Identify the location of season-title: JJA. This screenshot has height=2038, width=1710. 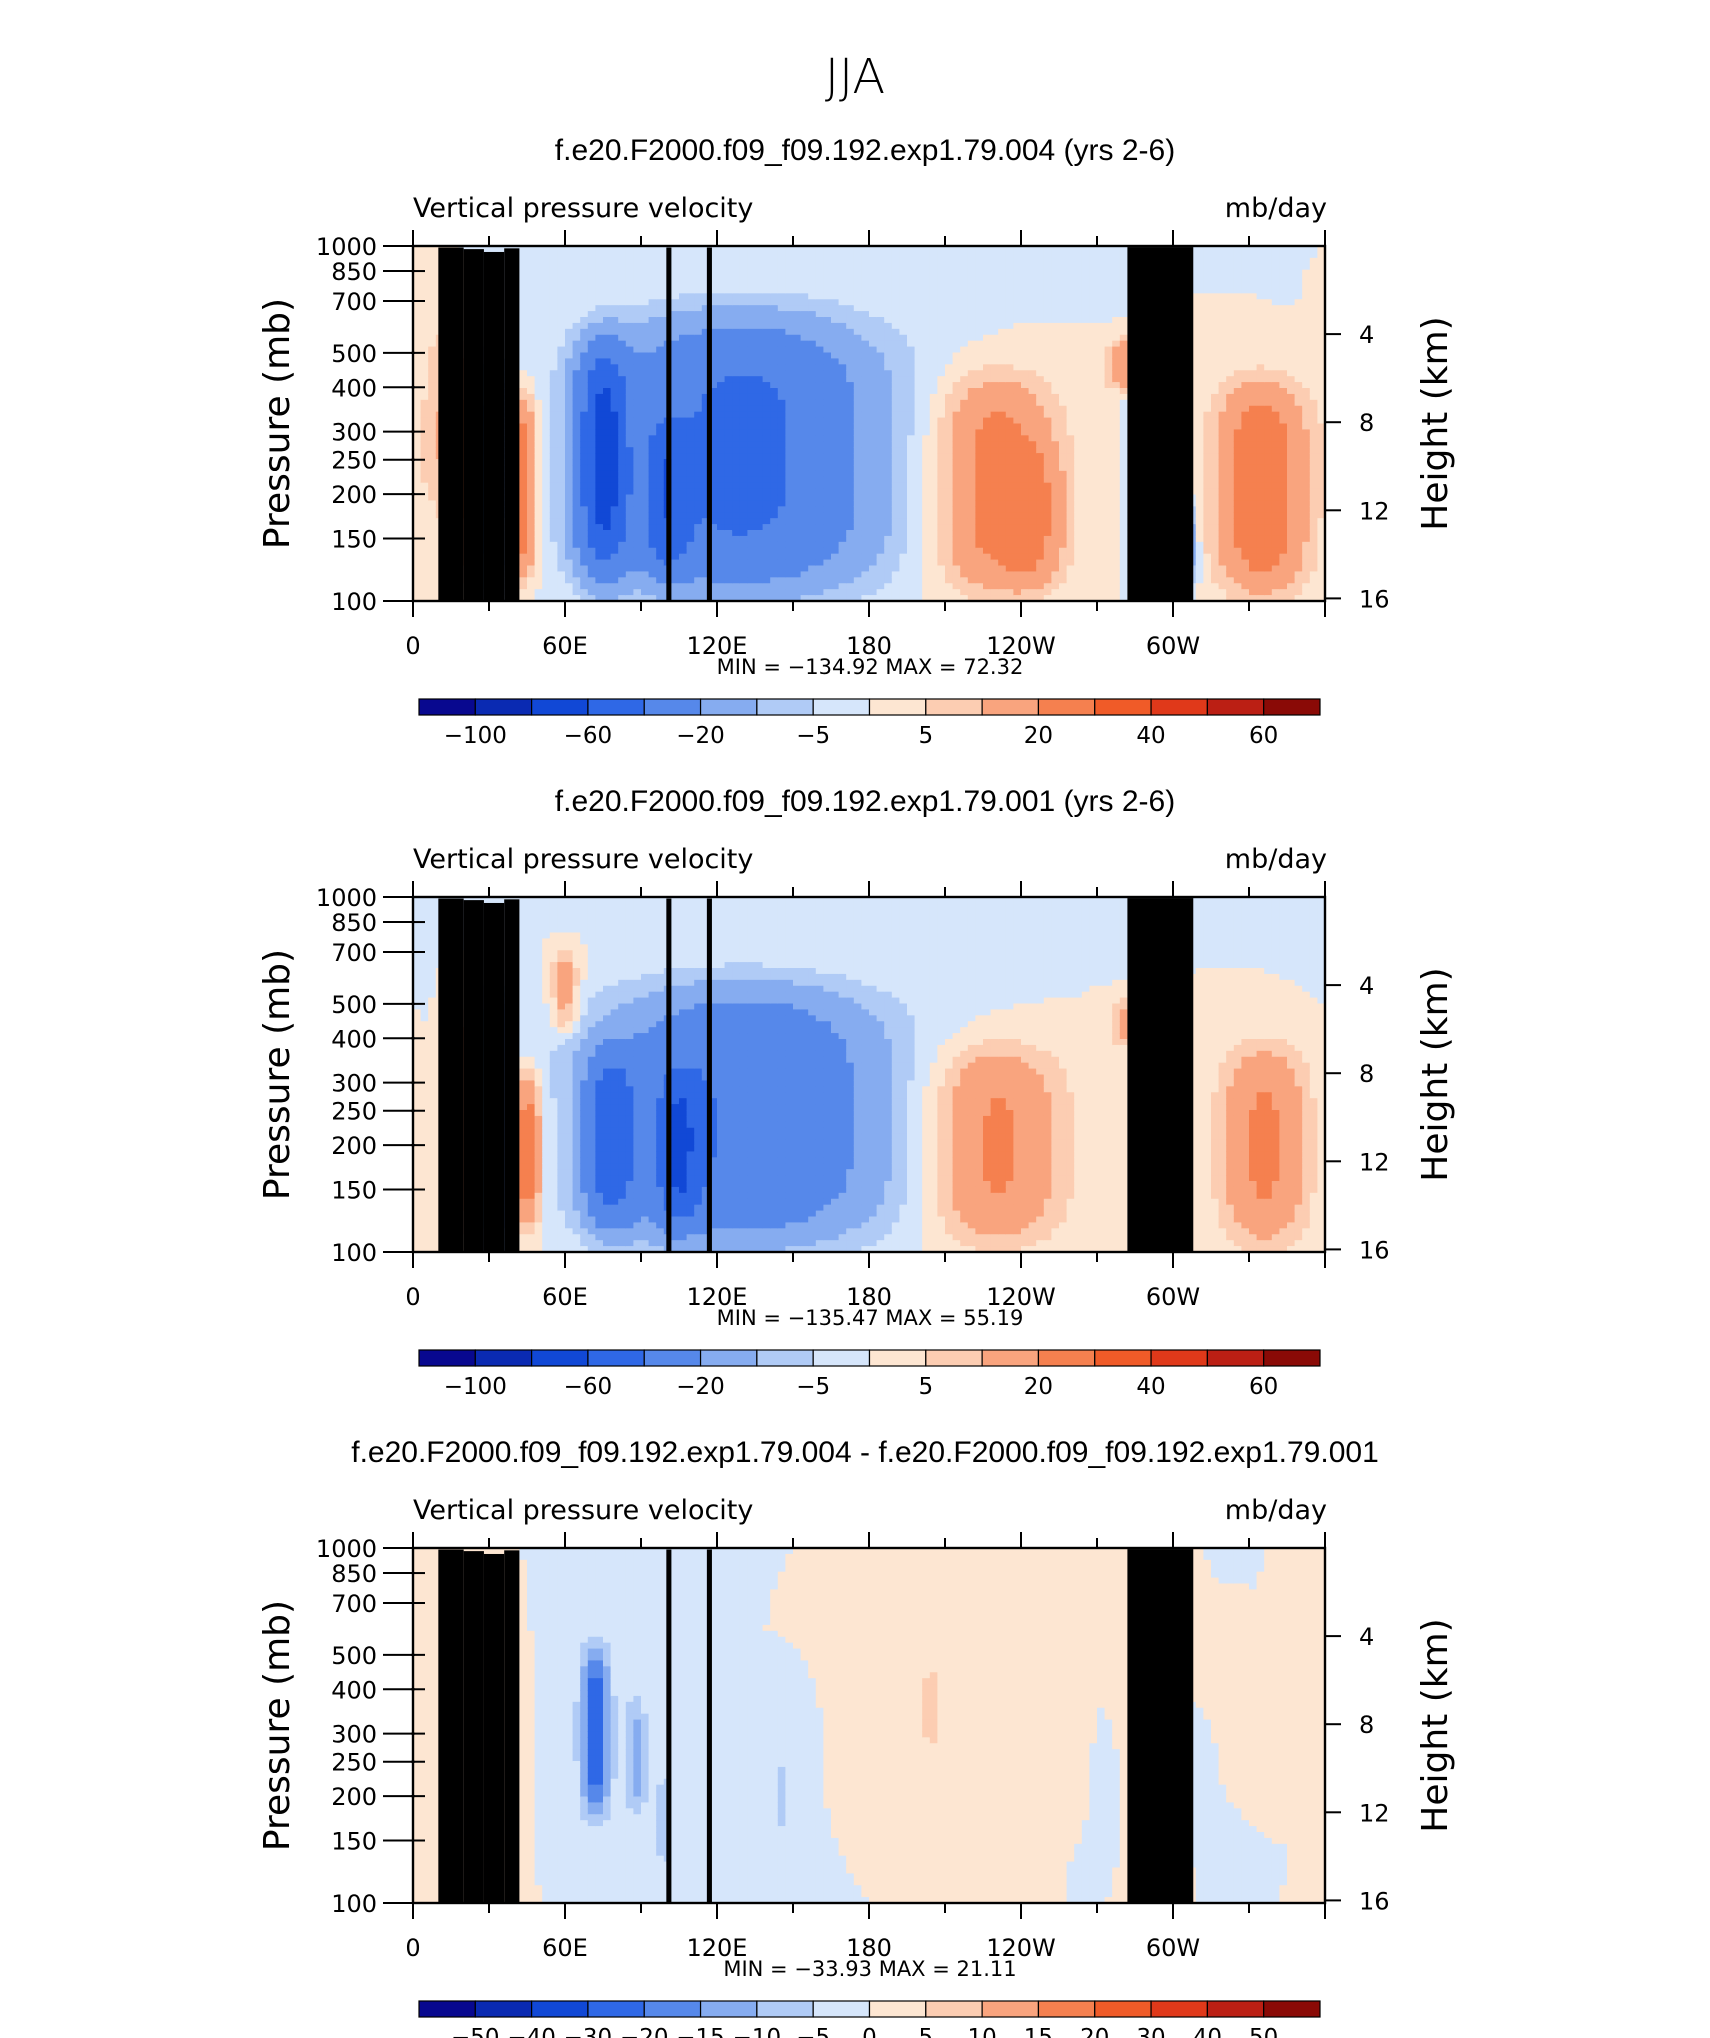
(855, 77).